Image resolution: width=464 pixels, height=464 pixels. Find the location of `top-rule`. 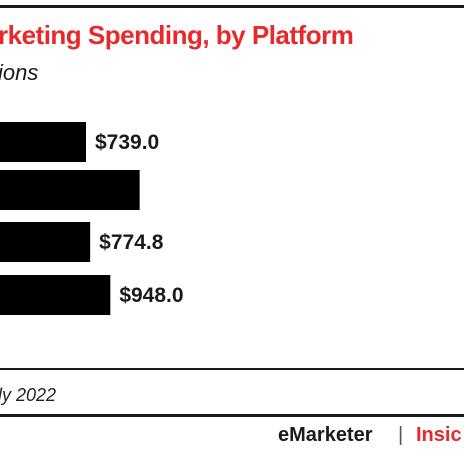

top-rule is located at coordinates (232, 6).